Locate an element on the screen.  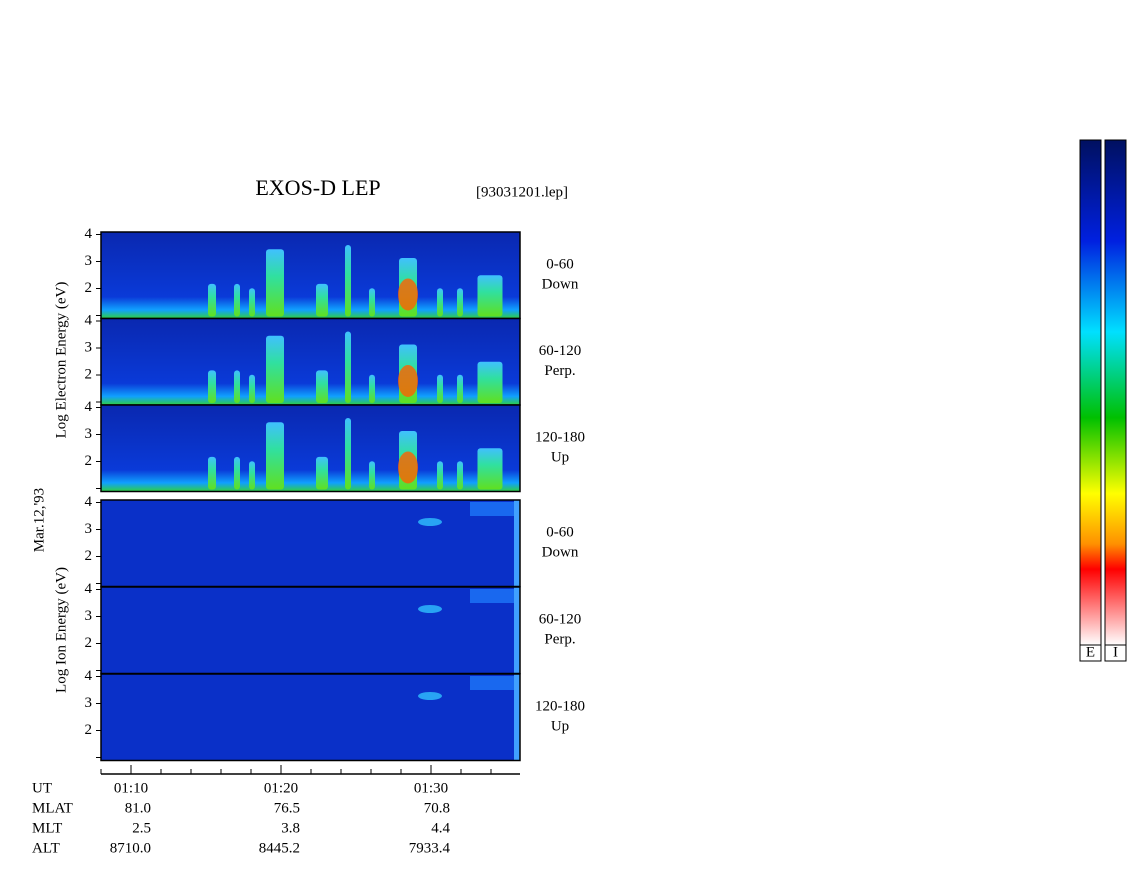
row-label: ALT is located at coordinates (46, 848).